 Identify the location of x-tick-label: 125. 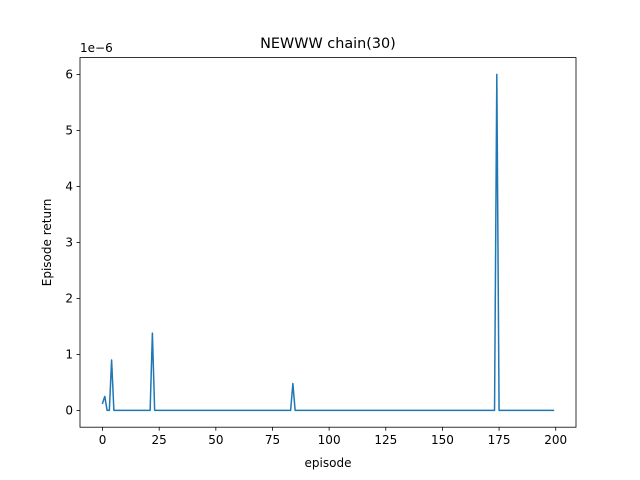
(385, 440).